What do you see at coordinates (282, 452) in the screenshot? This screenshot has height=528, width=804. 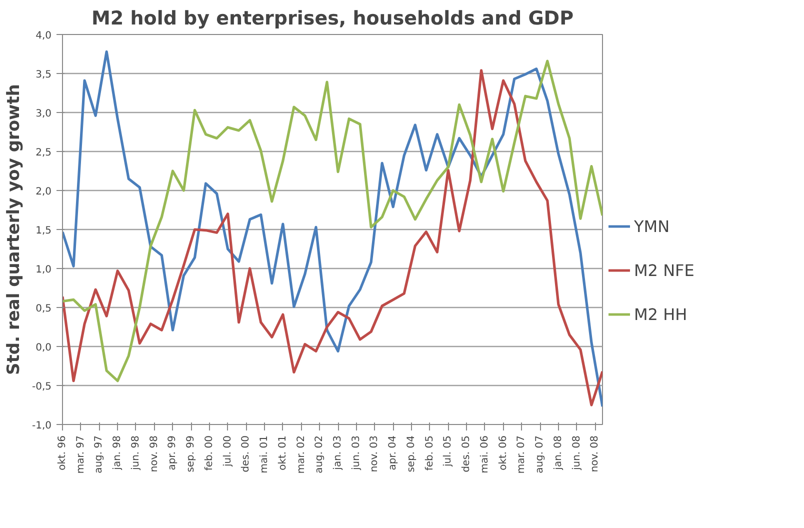 I see `x-tick-label: okt. 01` at bounding box center [282, 452].